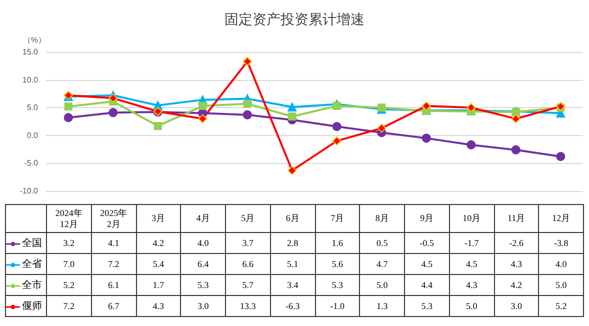 This screenshot has height=326, width=589. What do you see at coordinates (34, 40) in the screenshot?
I see `y-axis-title: （%）` at bounding box center [34, 40].